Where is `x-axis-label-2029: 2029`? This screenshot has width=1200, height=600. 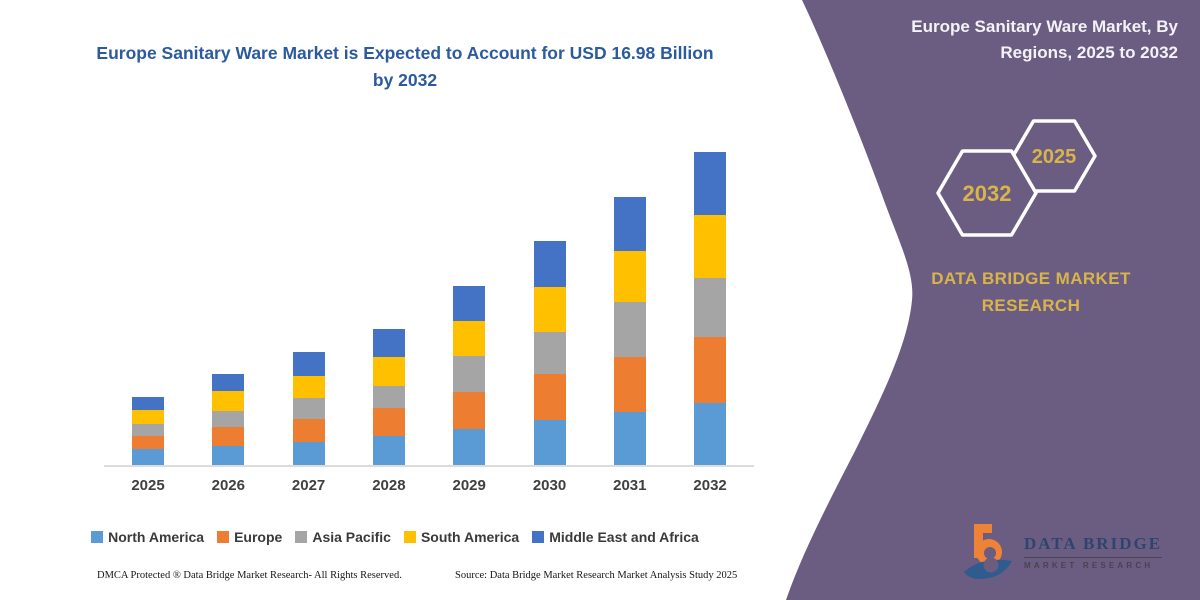
x-axis-label-2029: 2029 is located at coordinates (469, 485).